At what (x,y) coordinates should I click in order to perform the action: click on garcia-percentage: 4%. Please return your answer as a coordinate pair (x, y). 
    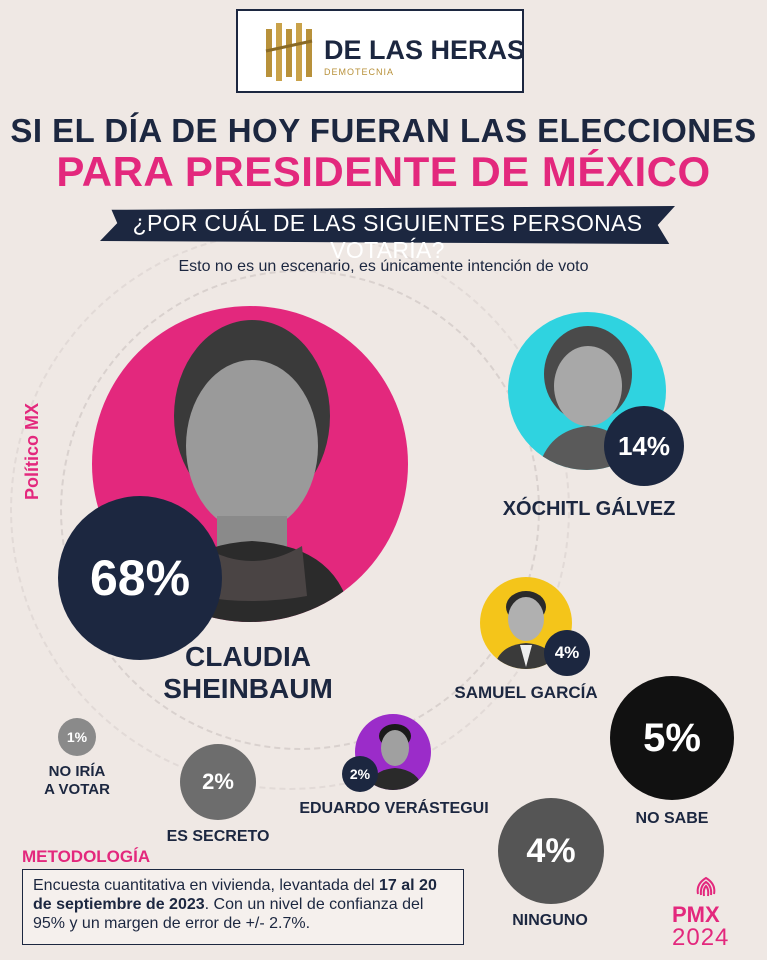
    Looking at the image, I should click on (567, 653).